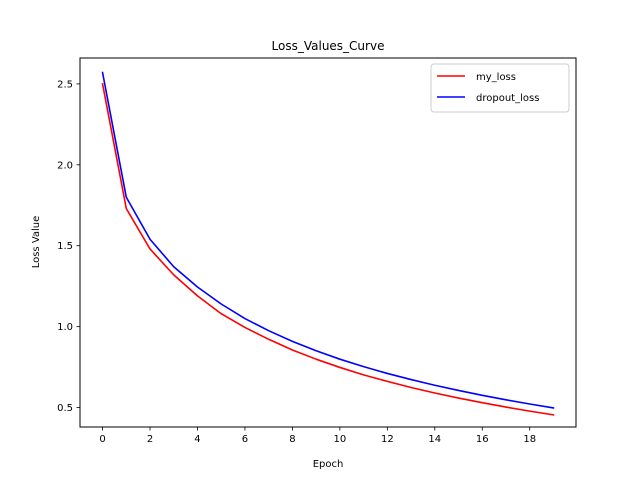 The height and width of the screenshot is (480, 640). Describe the element at coordinates (387, 439) in the screenshot. I see `x-tick-label: 12` at that location.